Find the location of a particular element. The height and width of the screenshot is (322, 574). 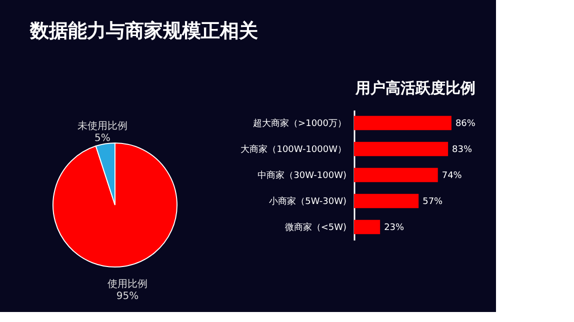

slice-label: 使用比例 is located at coordinates (128, 284).